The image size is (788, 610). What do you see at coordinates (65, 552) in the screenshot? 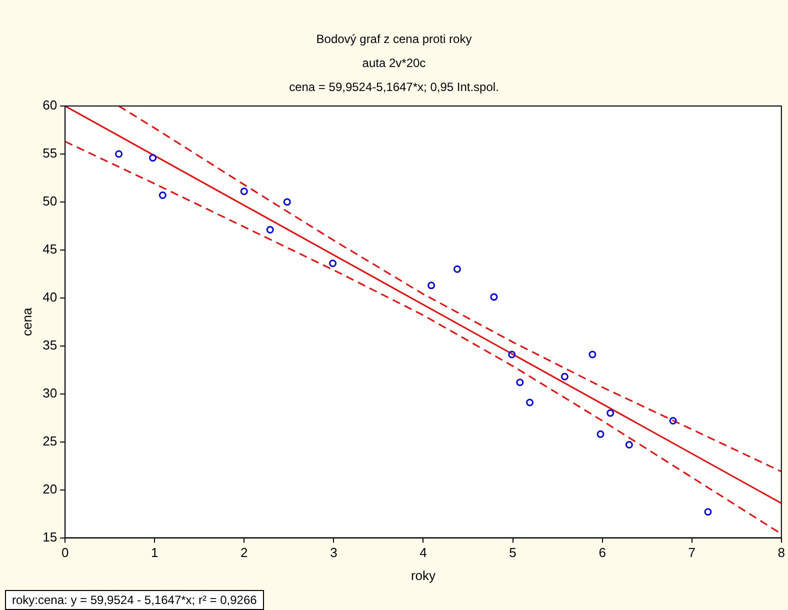
I see `x-tick-label: 0` at bounding box center [65, 552].